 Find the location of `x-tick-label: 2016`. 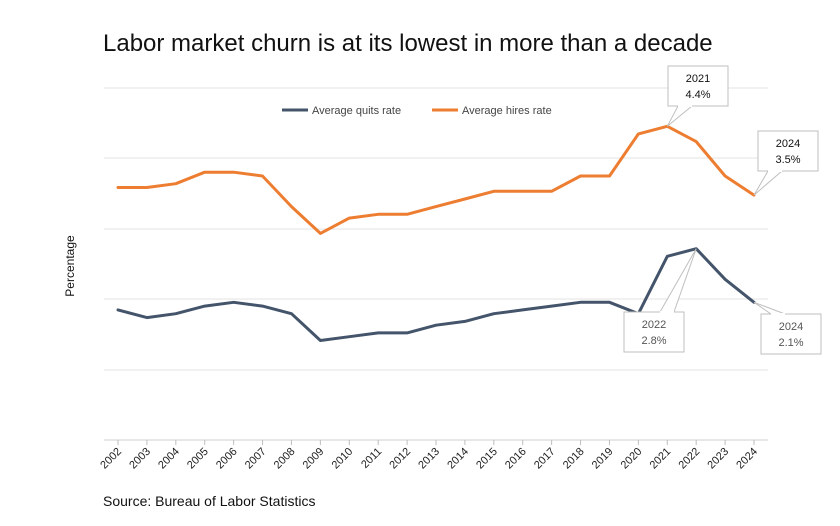

x-tick-label: 2016 is located at coordinates (516, 459).